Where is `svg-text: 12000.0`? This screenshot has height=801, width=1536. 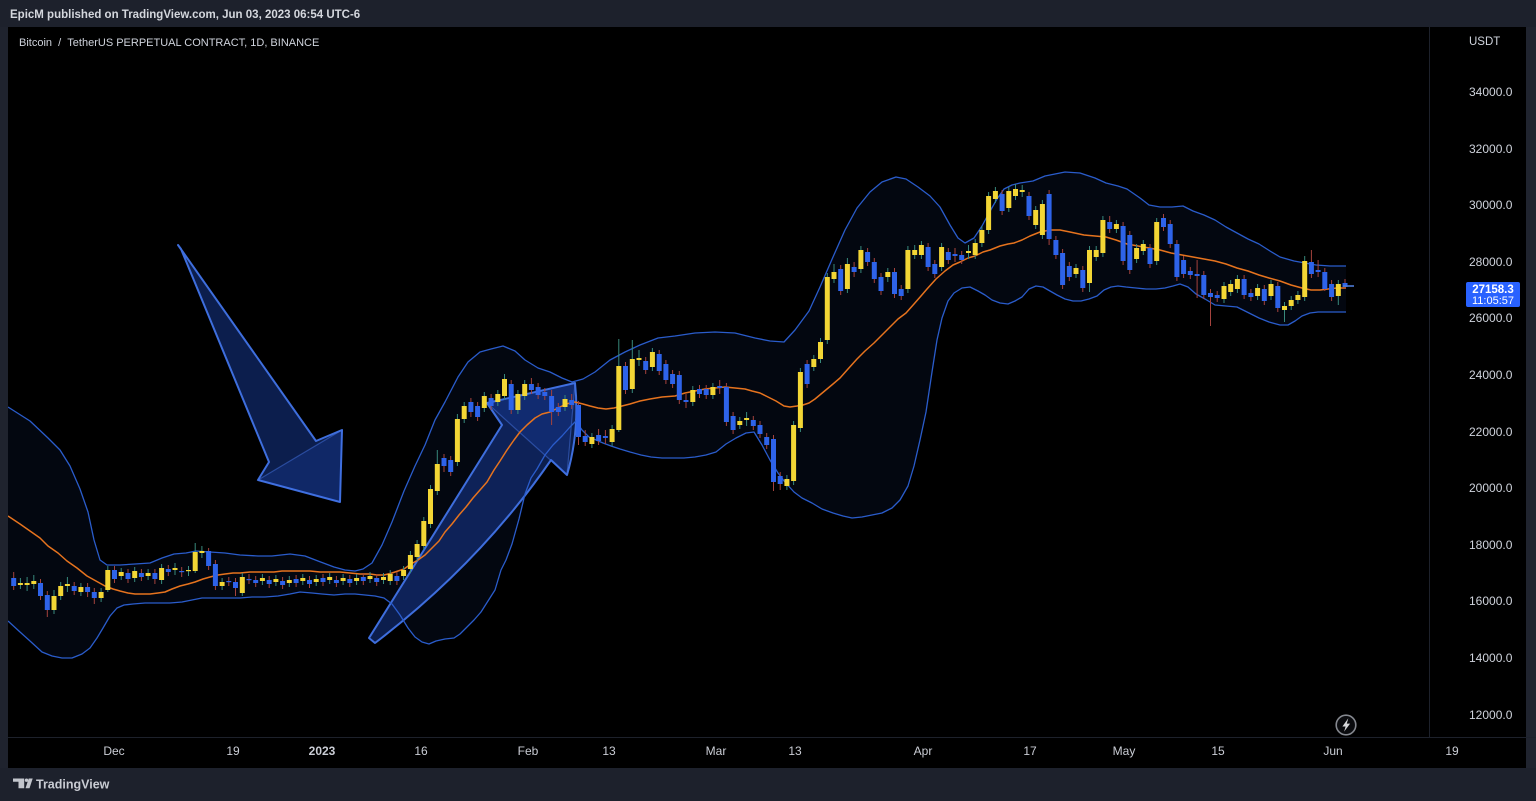
svg-text: 12000.0 is located at coordinates (1491, 715).